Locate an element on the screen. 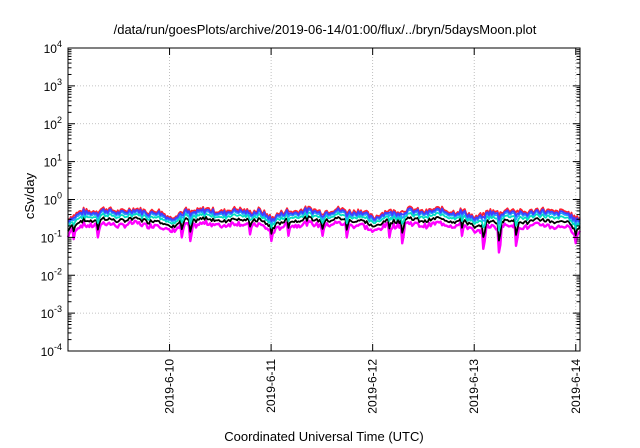  y-tick-label: 10² is located at coordinates (53, 123).